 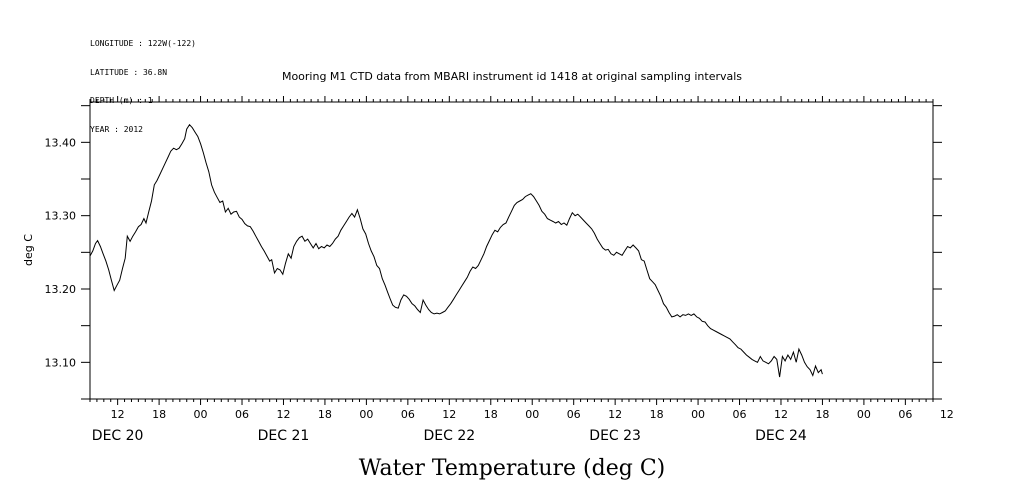 What do you see at coordinates (615, 436) in the screenshot?
I see `x-day-label: DEC 23` at bounding box center [615, 436].